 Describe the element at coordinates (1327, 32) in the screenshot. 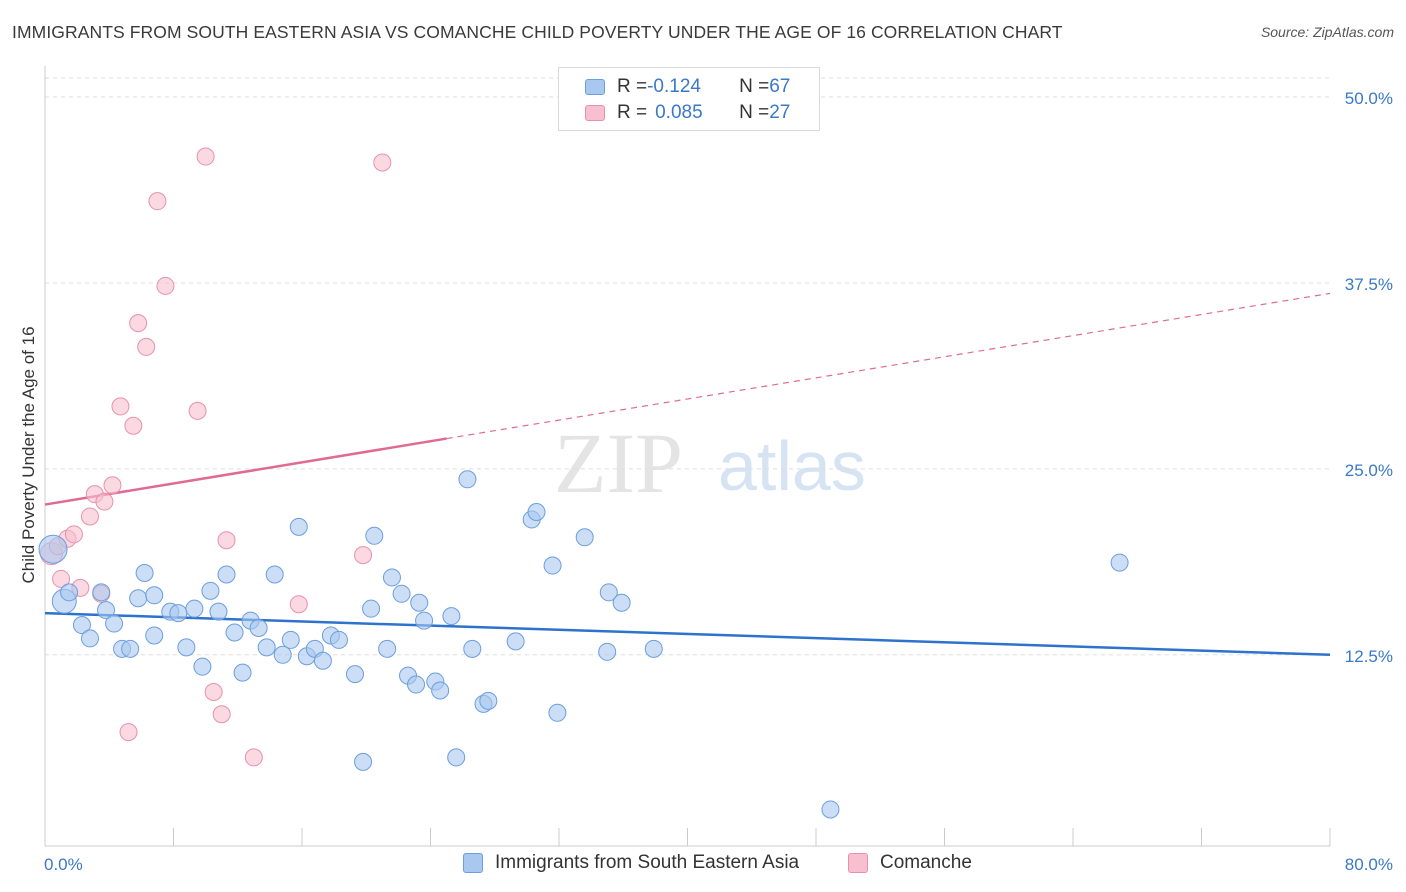

I see `chart-source: Source: ZipAtlas.com` at that location.